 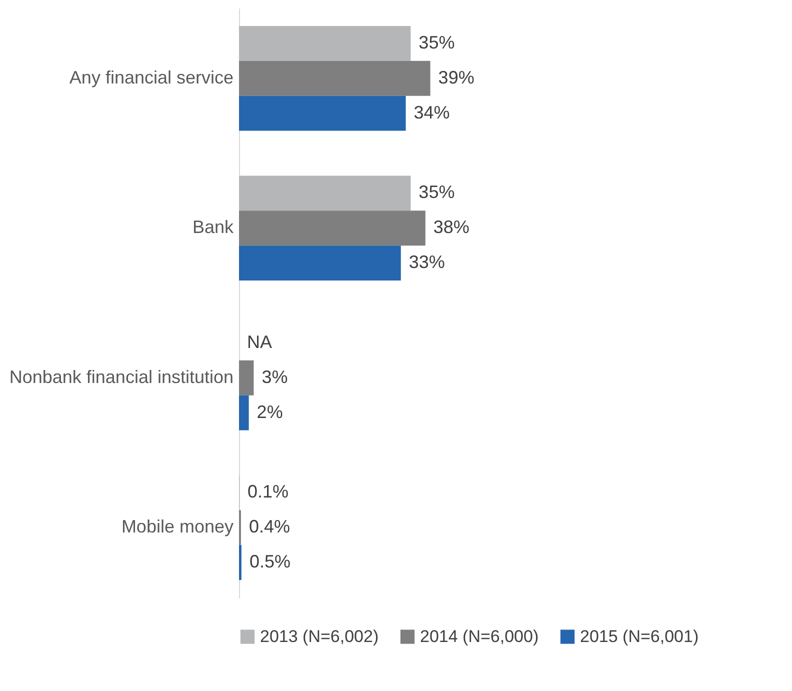 I want to click on y-tick-label: Mobile money, so click(x=177, y=526).